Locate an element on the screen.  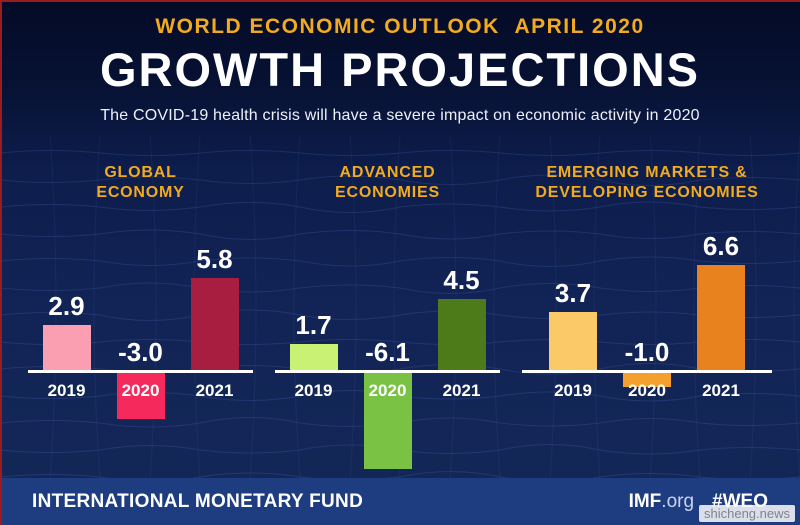
group-title-line: ECONOMIES is located at coordinates (387, 193).